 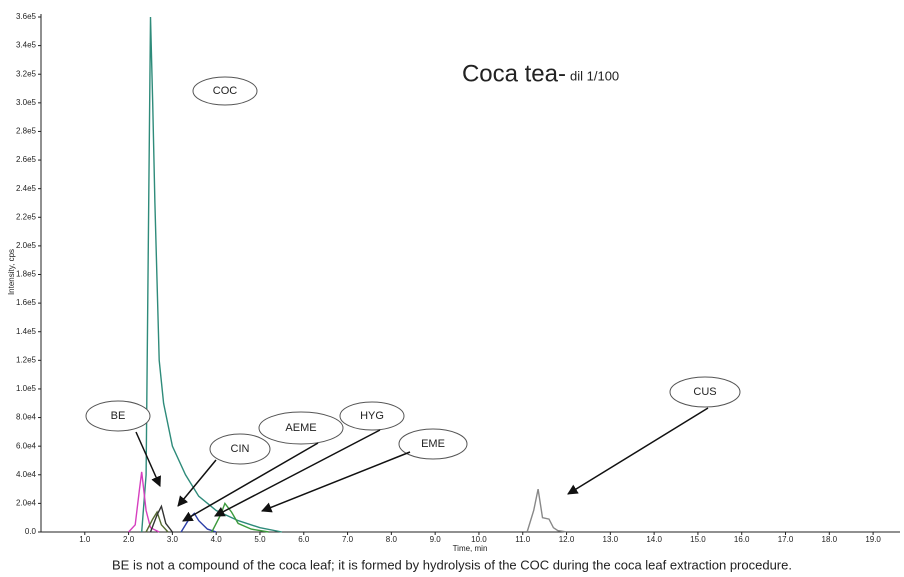 What do you see at coordinates (742, 539) in the screenshot?
I see `x-tick-label: 16.0` at bounding box center [742, 539].